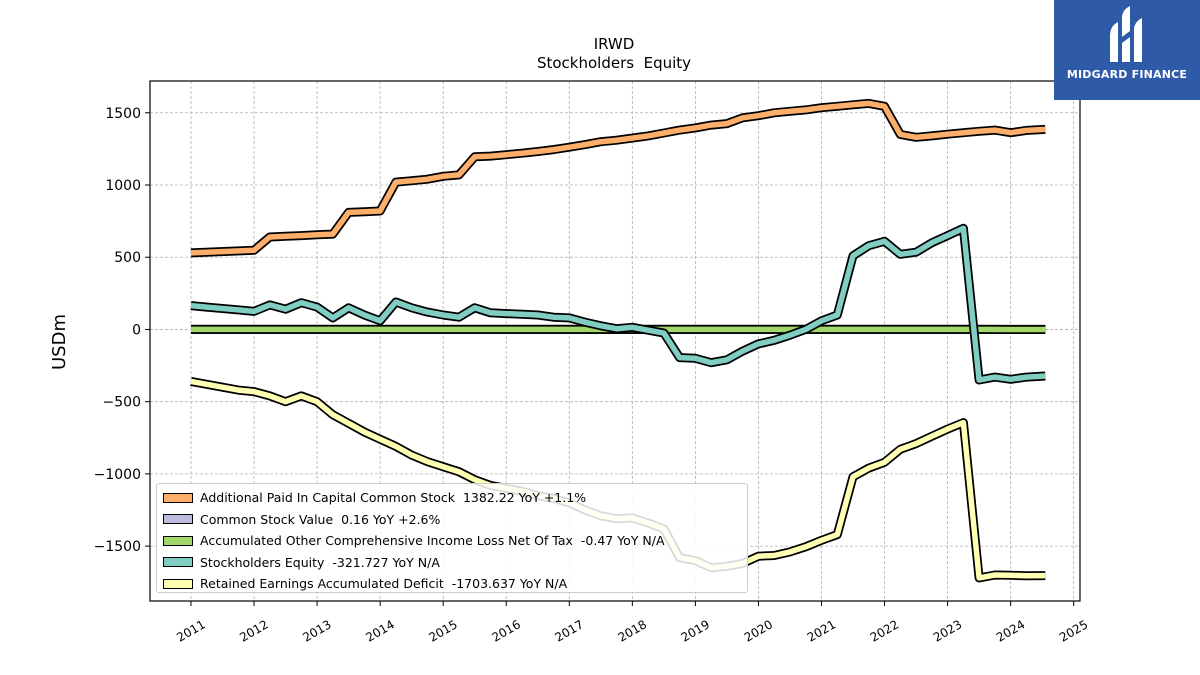 This screenshot has width=1200, height=675. What do you see at coordinates (695, 630) in the screenshot?
I see `x-tick-label: 2019` at bounding box center [695, 630].